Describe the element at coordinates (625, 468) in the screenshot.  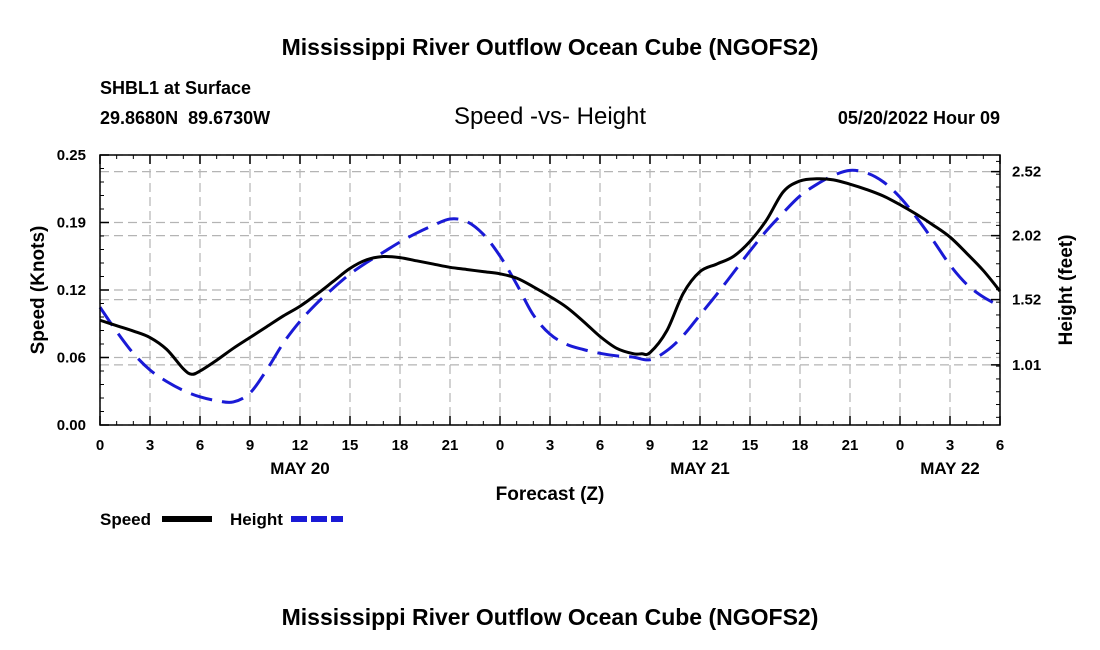
I see `date-labels: MAY 20 MAY 21 MAY 22` at that location.